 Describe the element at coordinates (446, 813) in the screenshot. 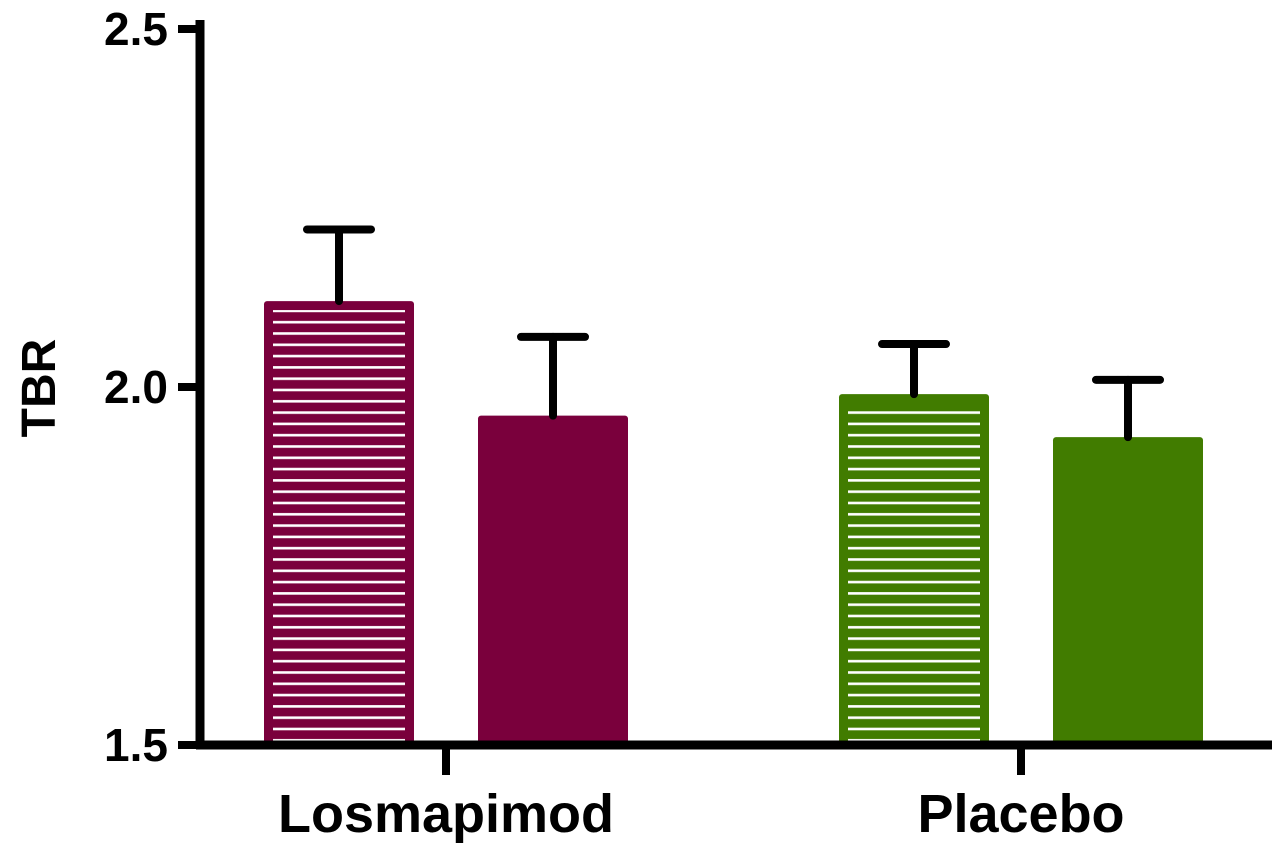

I see `category-label-losmapimod: Losmapimod` at that location.